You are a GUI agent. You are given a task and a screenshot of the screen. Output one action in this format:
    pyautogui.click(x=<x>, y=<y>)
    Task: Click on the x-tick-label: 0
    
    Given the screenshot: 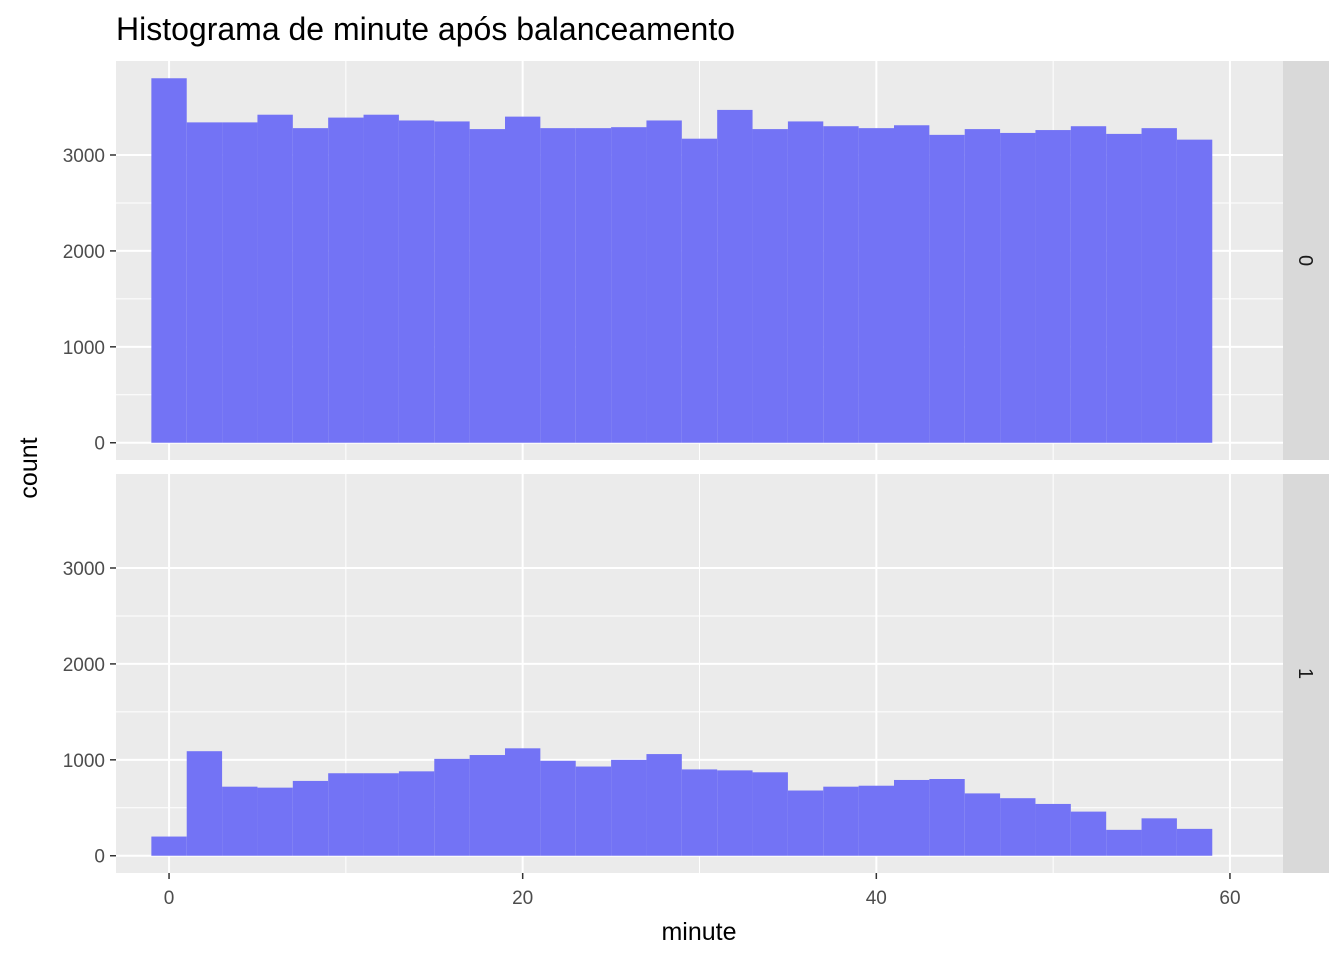 What is the action you would take?
    pyautogui.click(x=169, y=898)
    